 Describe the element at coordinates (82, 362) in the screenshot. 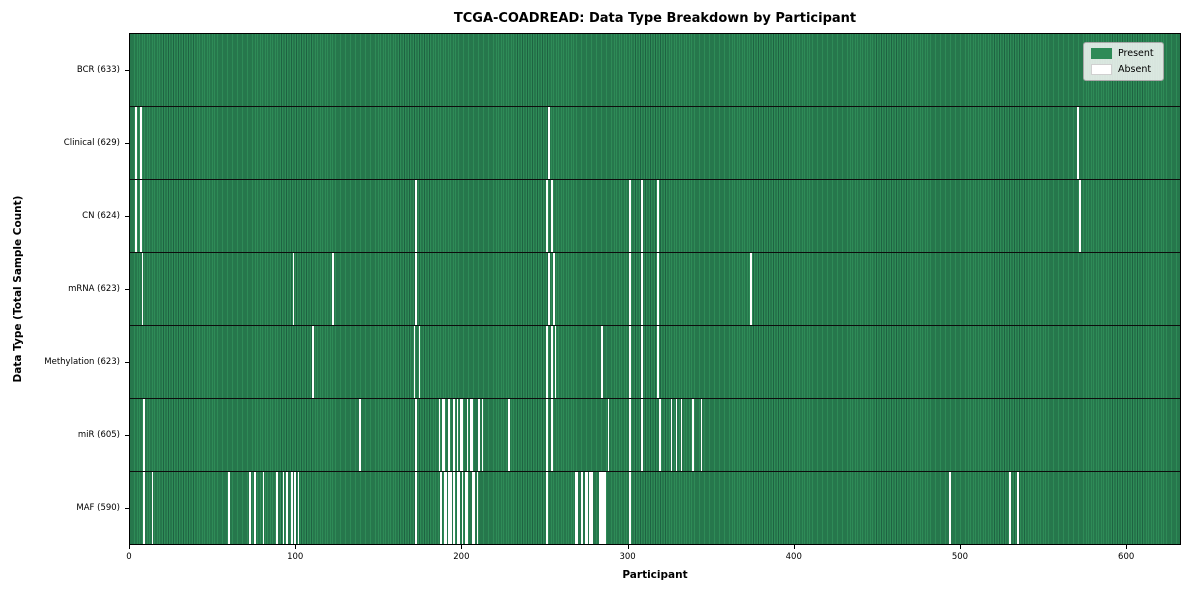

I see `y-tick-label: Methylation (623)` at that location.